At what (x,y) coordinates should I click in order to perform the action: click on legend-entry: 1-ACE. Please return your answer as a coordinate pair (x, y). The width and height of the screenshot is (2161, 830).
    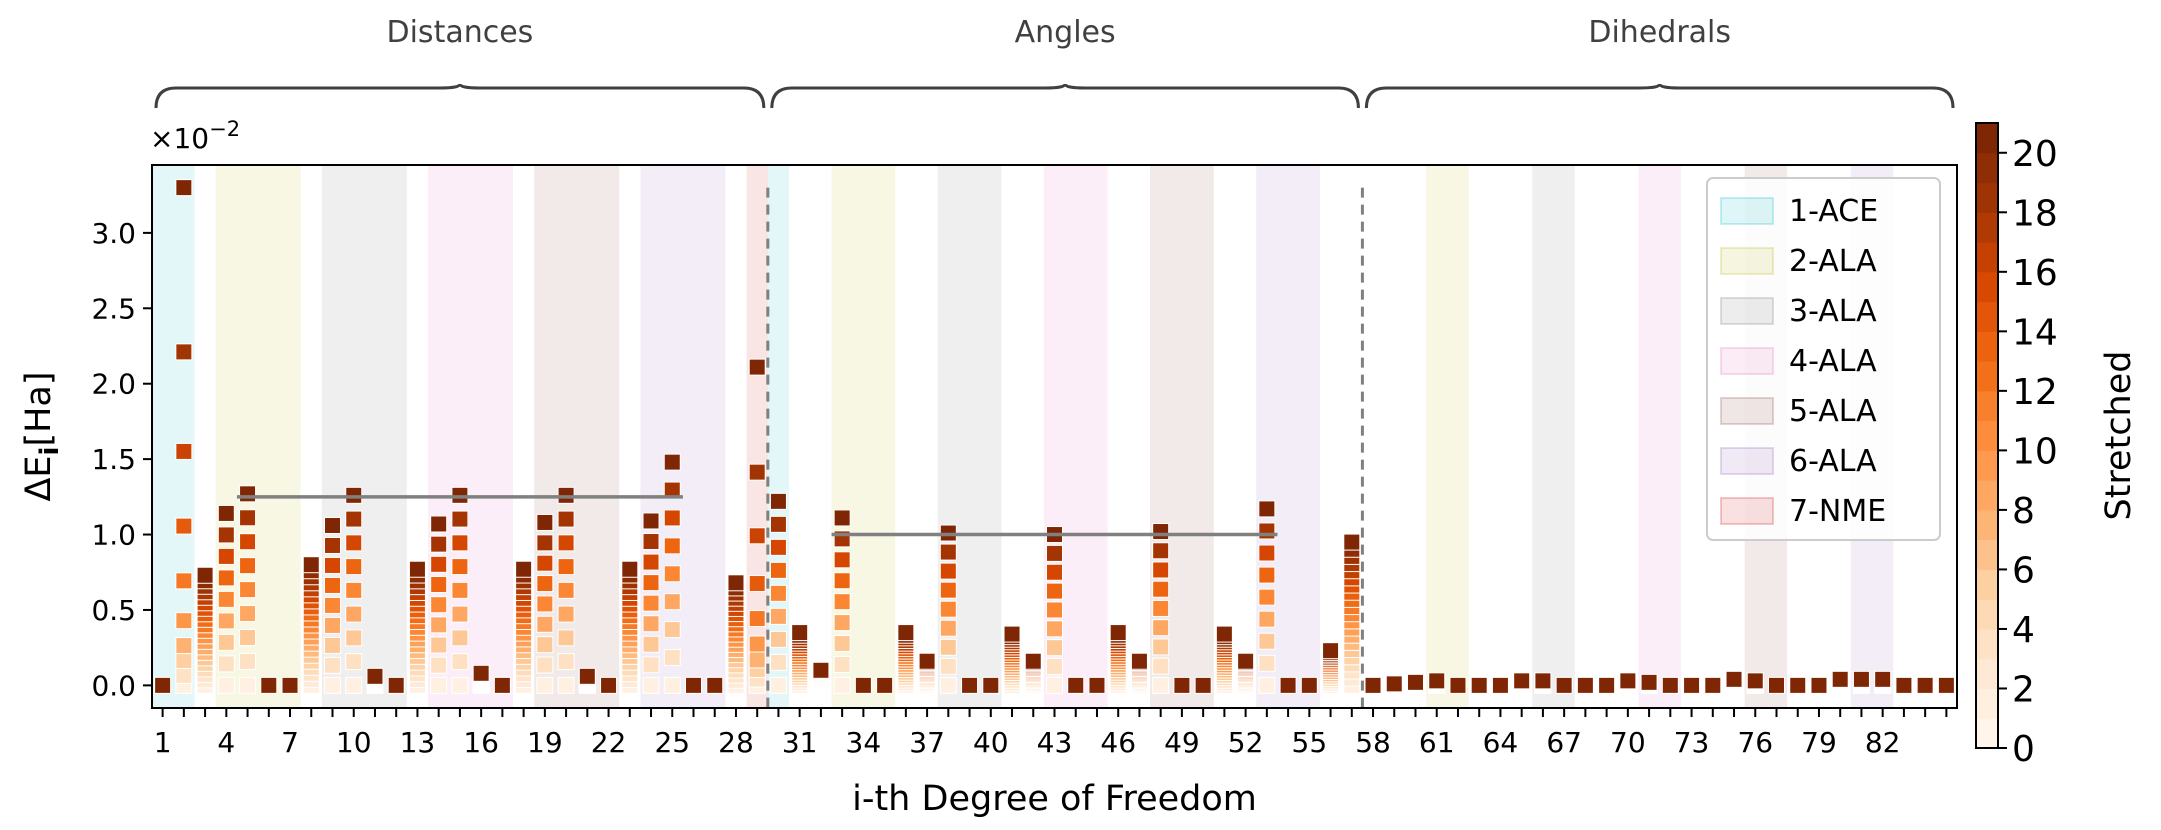
    Looking at the image, I should click on (1833, 211).